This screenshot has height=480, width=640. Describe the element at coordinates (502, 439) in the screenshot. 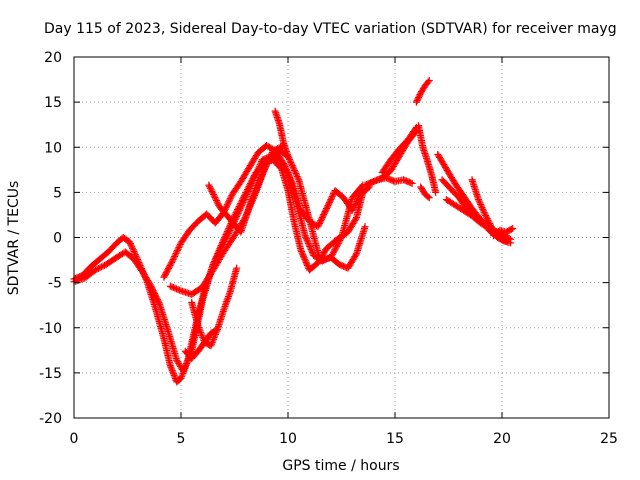

I see `x-tick-label: 20` at that location.